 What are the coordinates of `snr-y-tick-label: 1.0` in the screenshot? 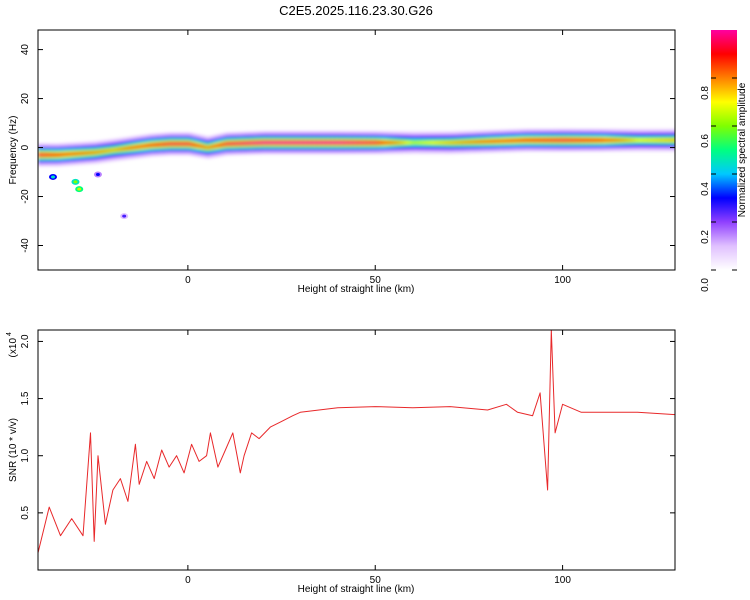 It's located at (25, 455).